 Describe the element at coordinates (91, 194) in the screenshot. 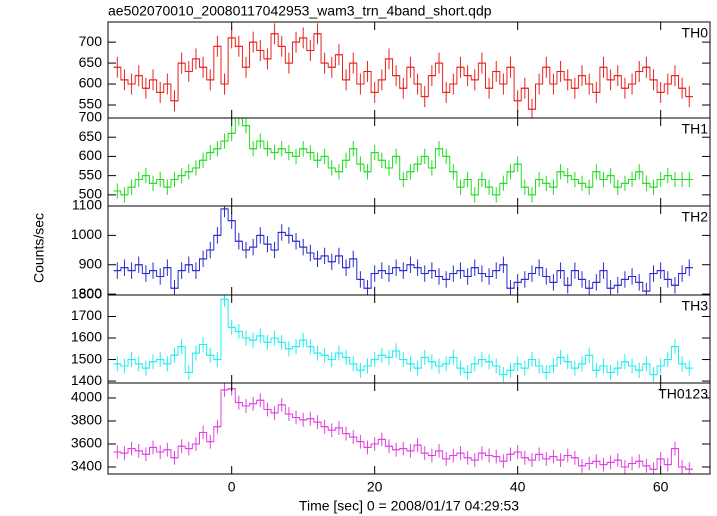

I see `y-tick-label: 500` at that location.